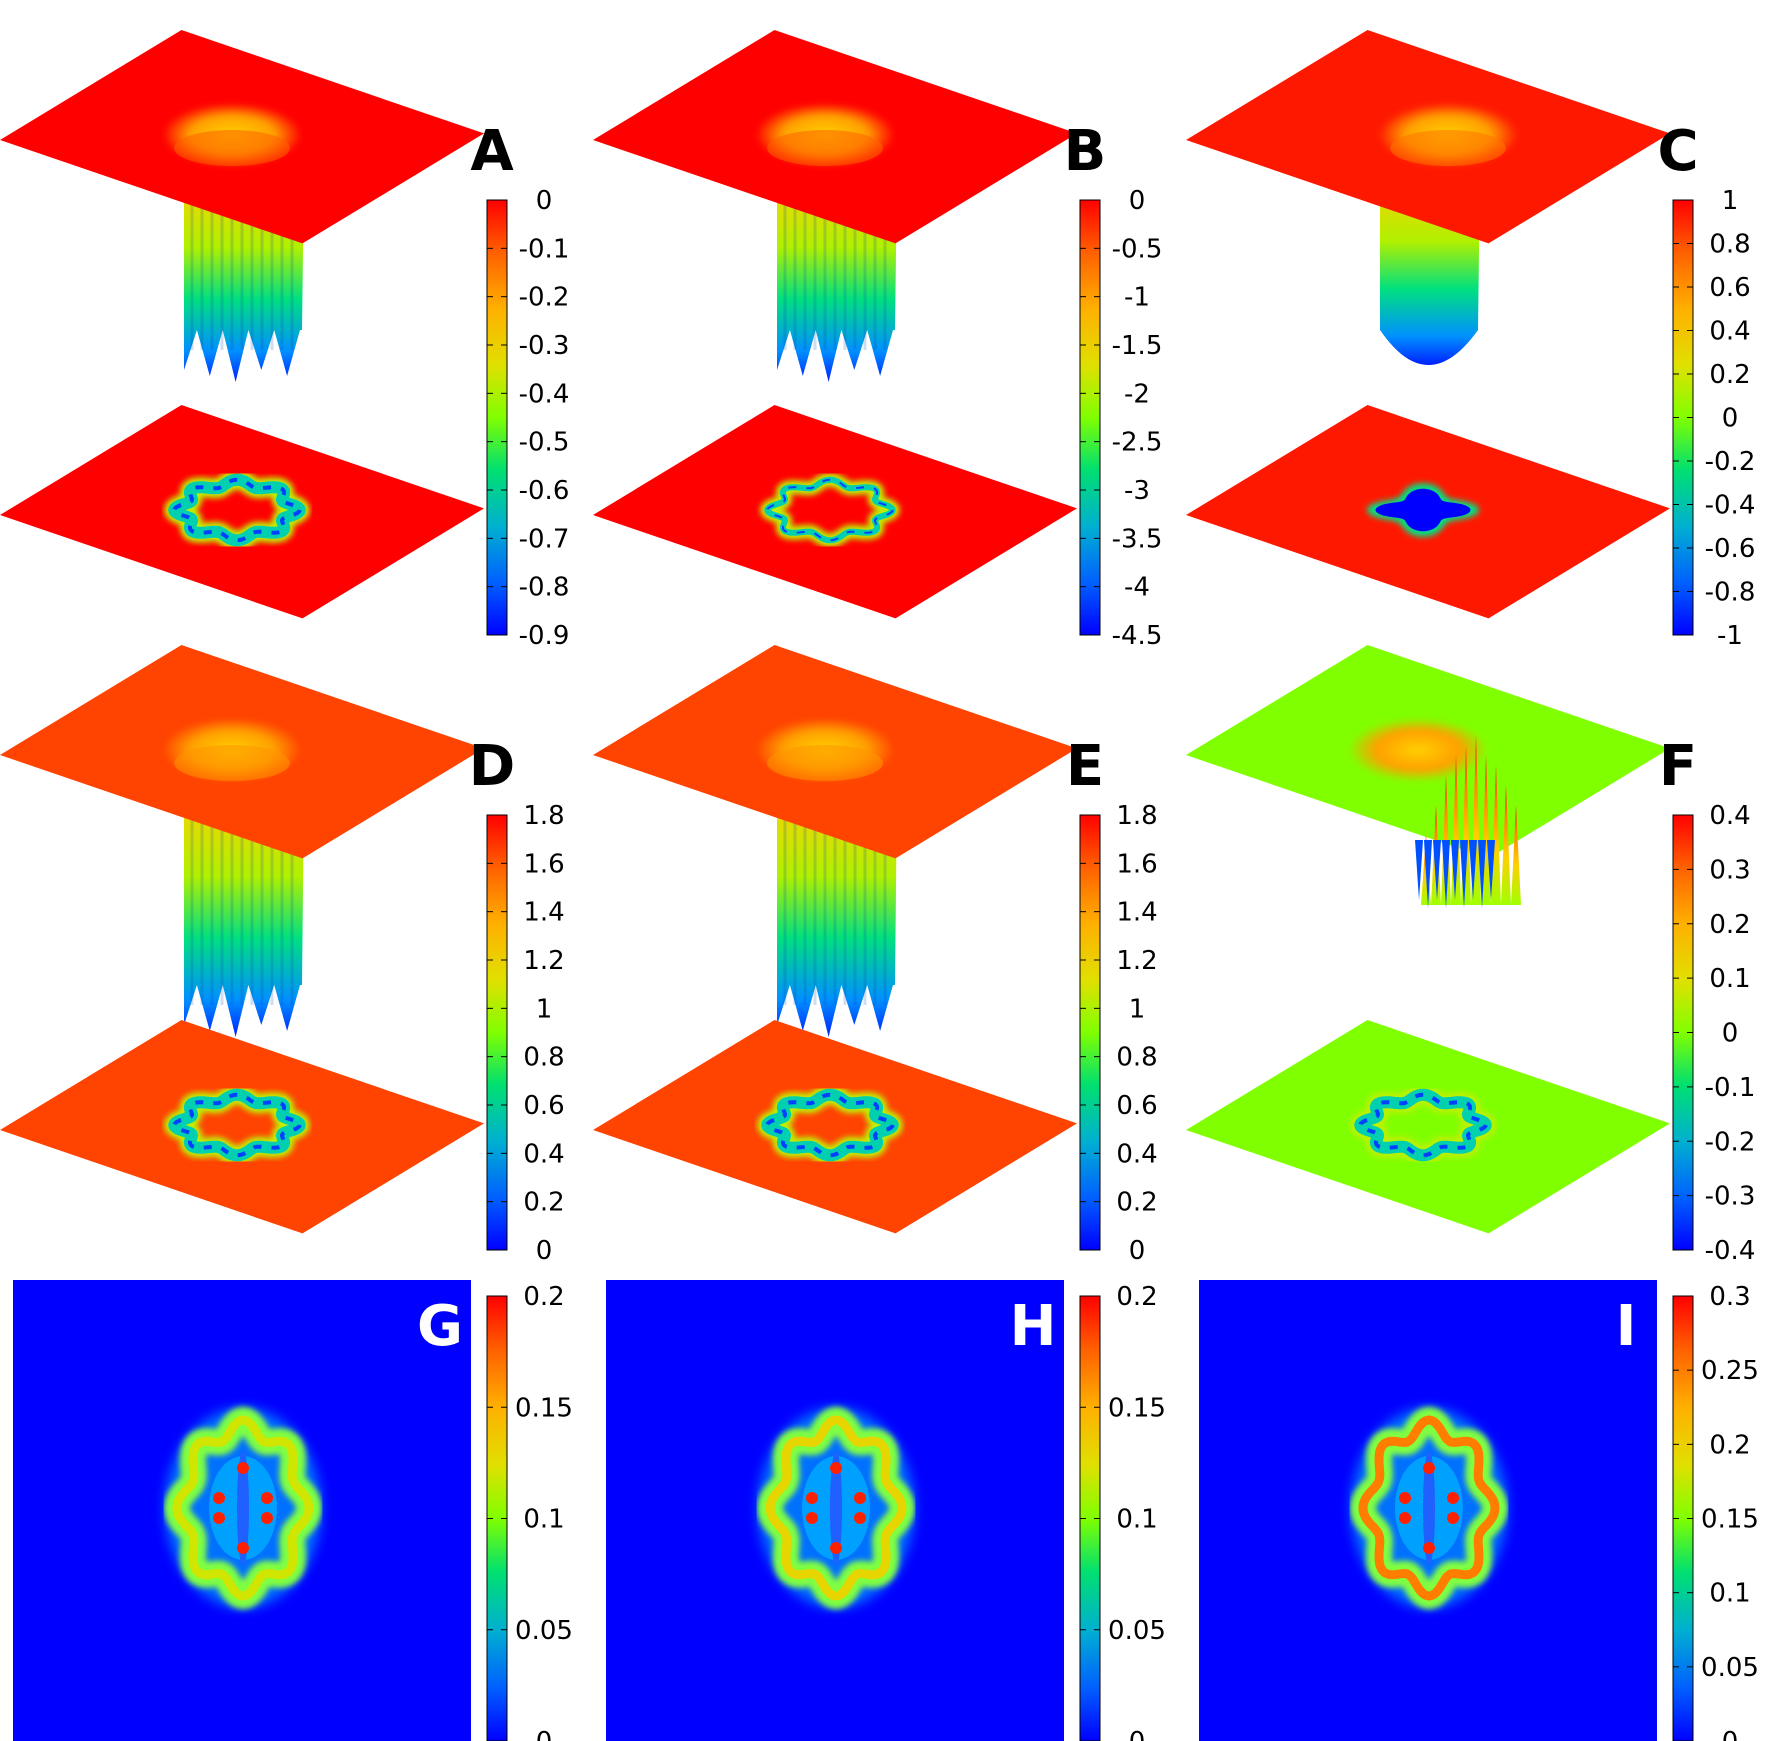  What do you see at coordinates (1137, 249) in the screenshot?
I see `colorbar-tick-label: -0.5` at bounding box center [1137, 249].